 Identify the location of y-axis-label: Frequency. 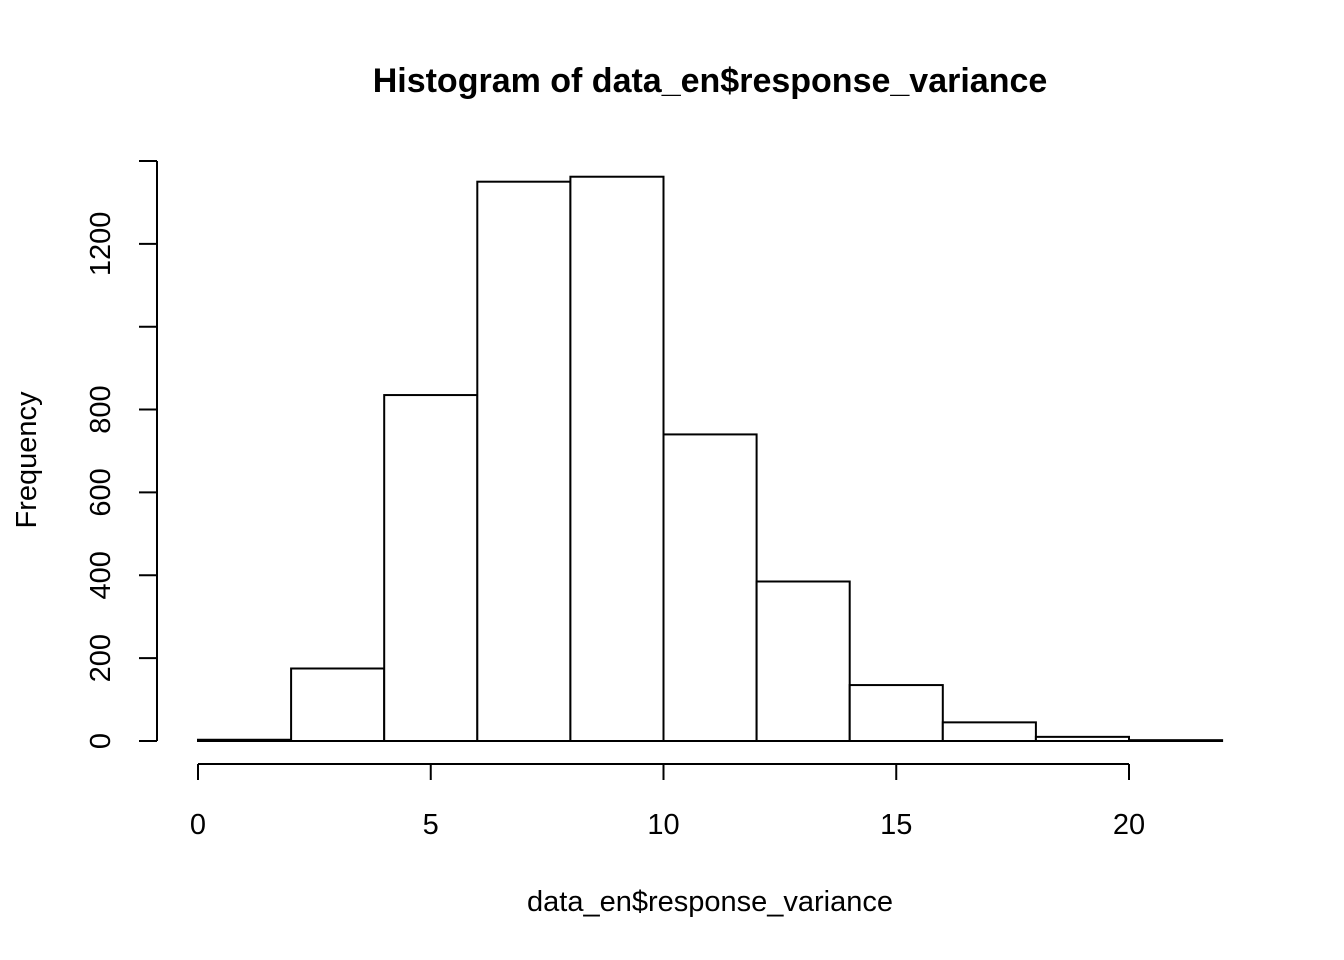
(27, 460).